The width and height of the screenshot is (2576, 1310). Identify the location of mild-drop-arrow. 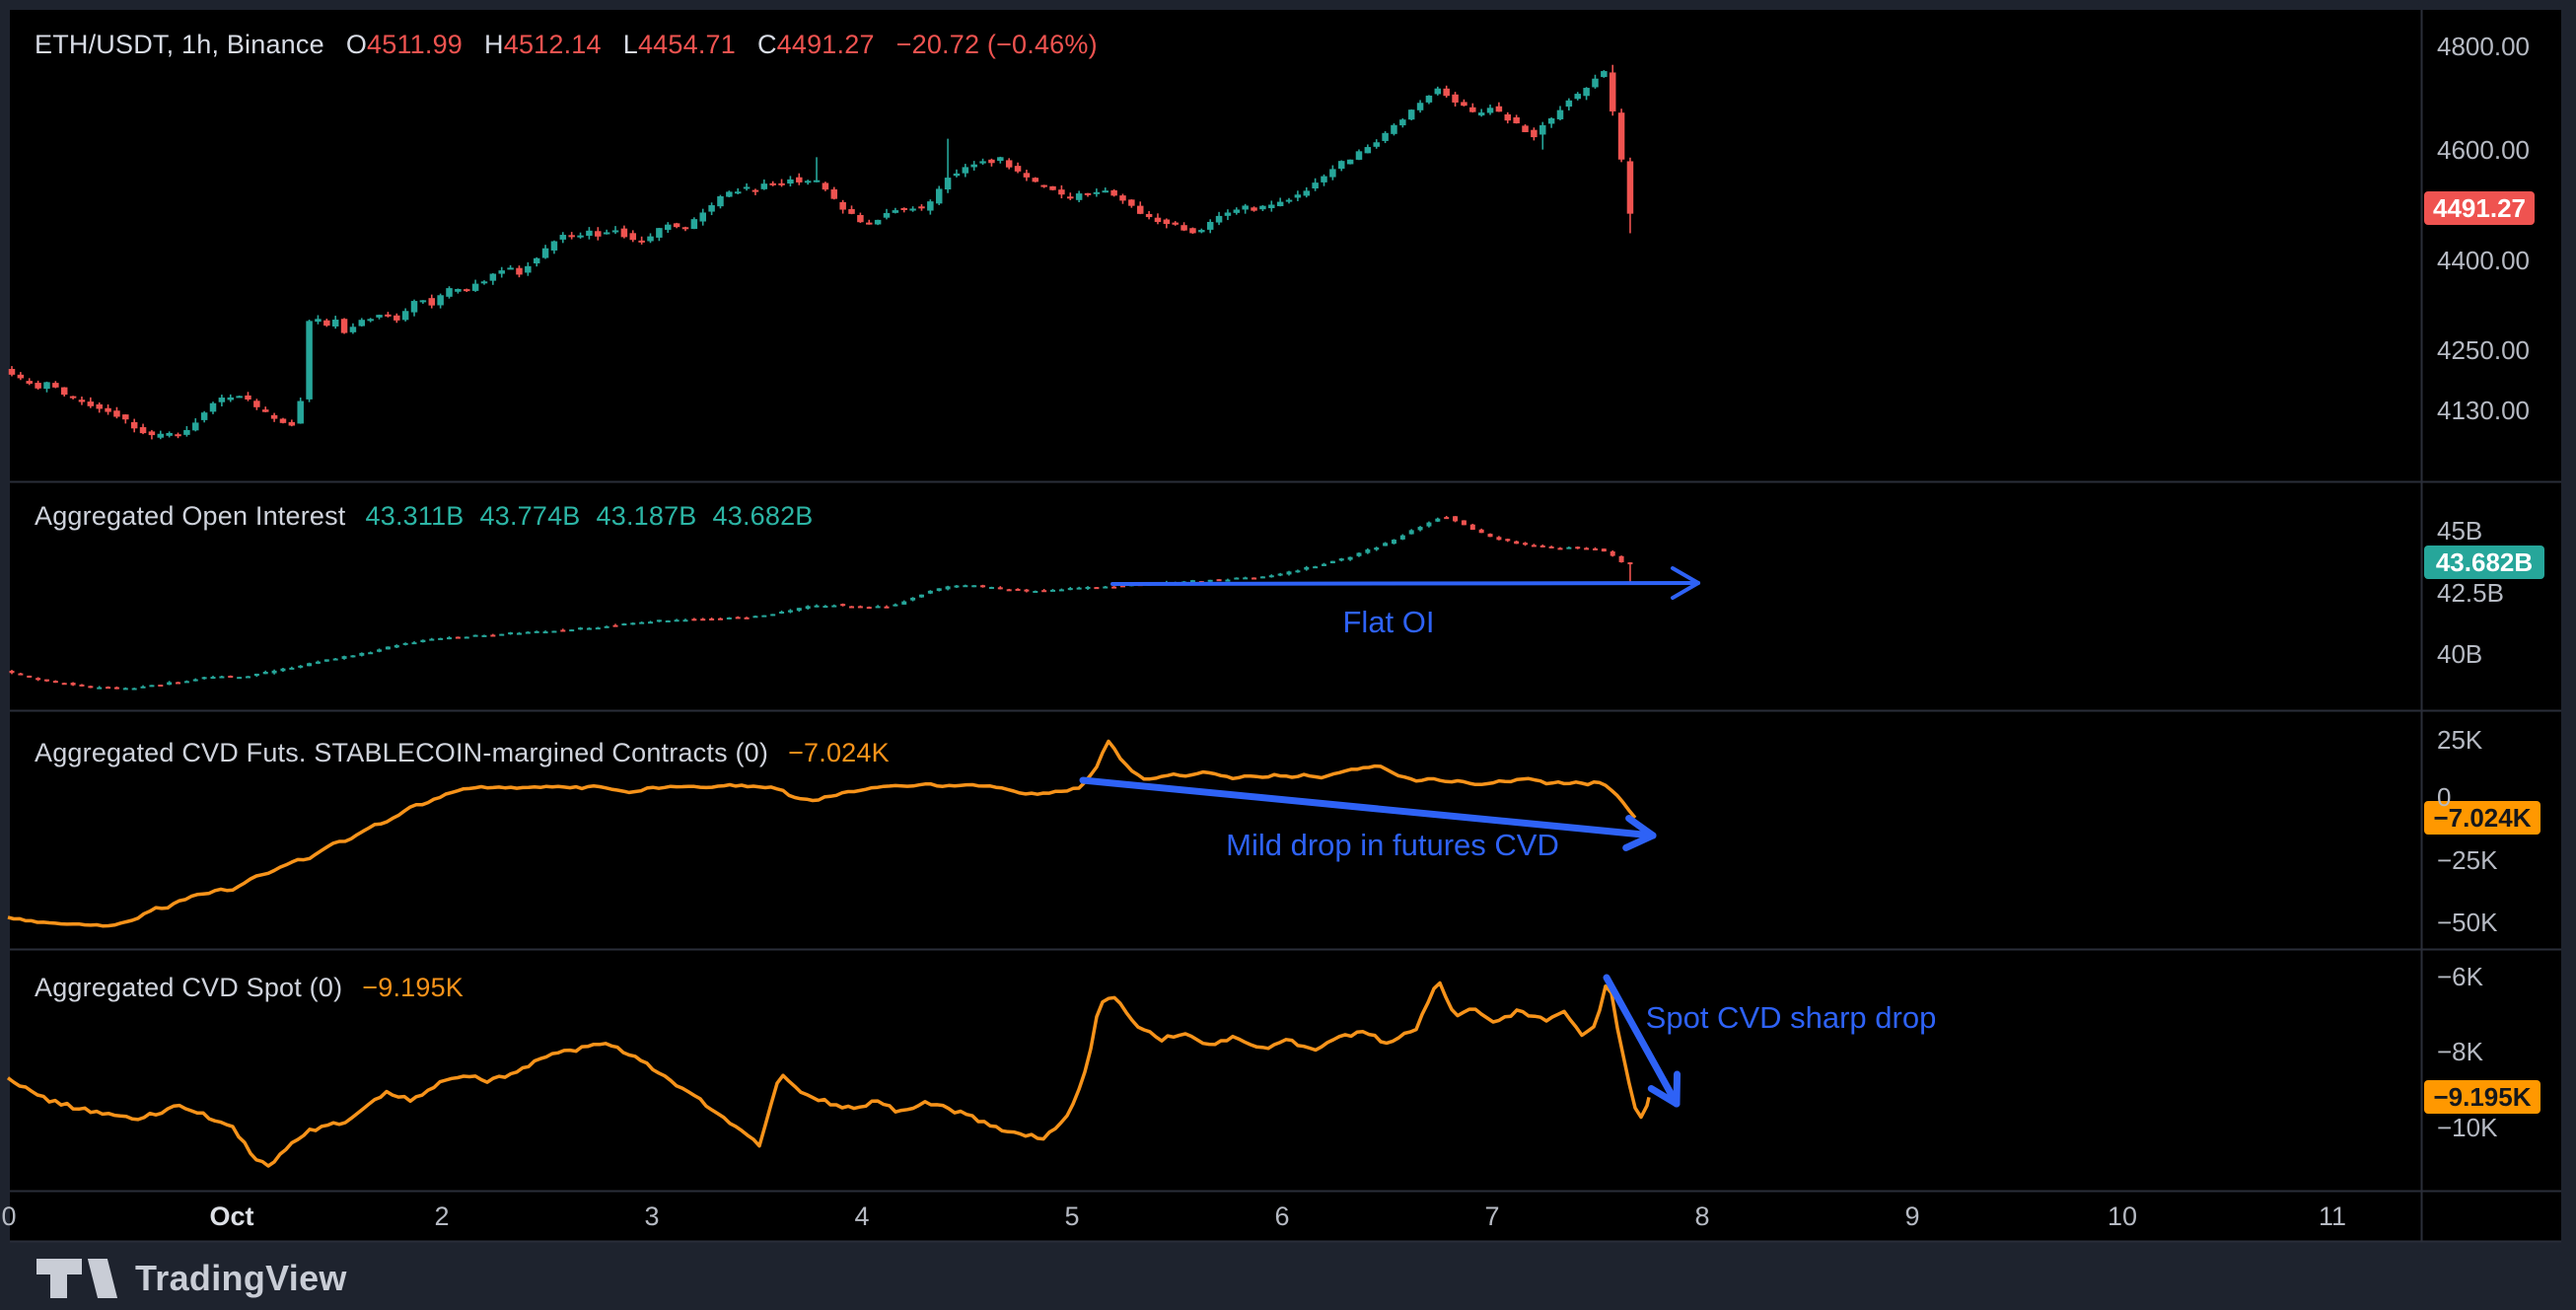
(1368, 813).